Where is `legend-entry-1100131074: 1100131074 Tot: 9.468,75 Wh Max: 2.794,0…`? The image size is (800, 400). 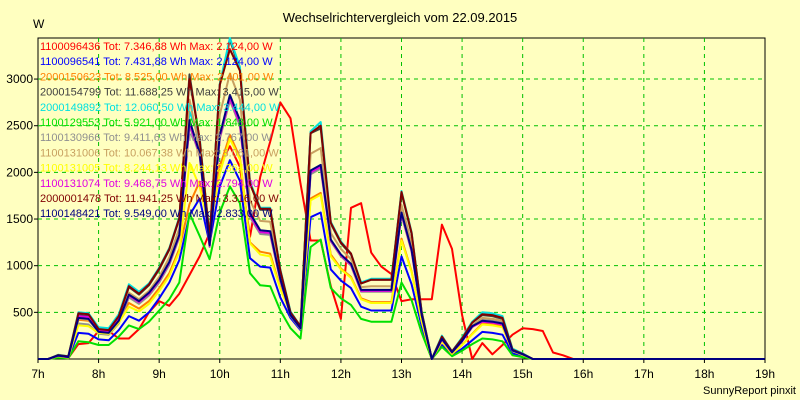
legend-entry-1100131074: 1100131074 Tot: 9.468,75 Wh Max: 2.794,0… is located at coordinates (156, 184).